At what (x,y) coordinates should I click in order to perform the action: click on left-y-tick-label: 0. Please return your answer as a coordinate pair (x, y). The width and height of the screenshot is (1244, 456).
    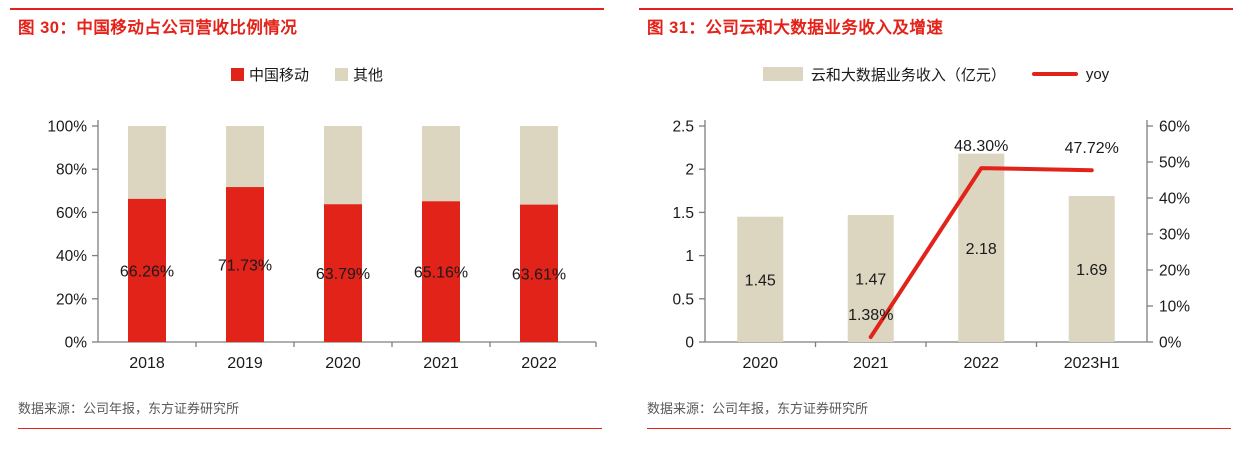
    Looking at the image, I should click on (689, 343).